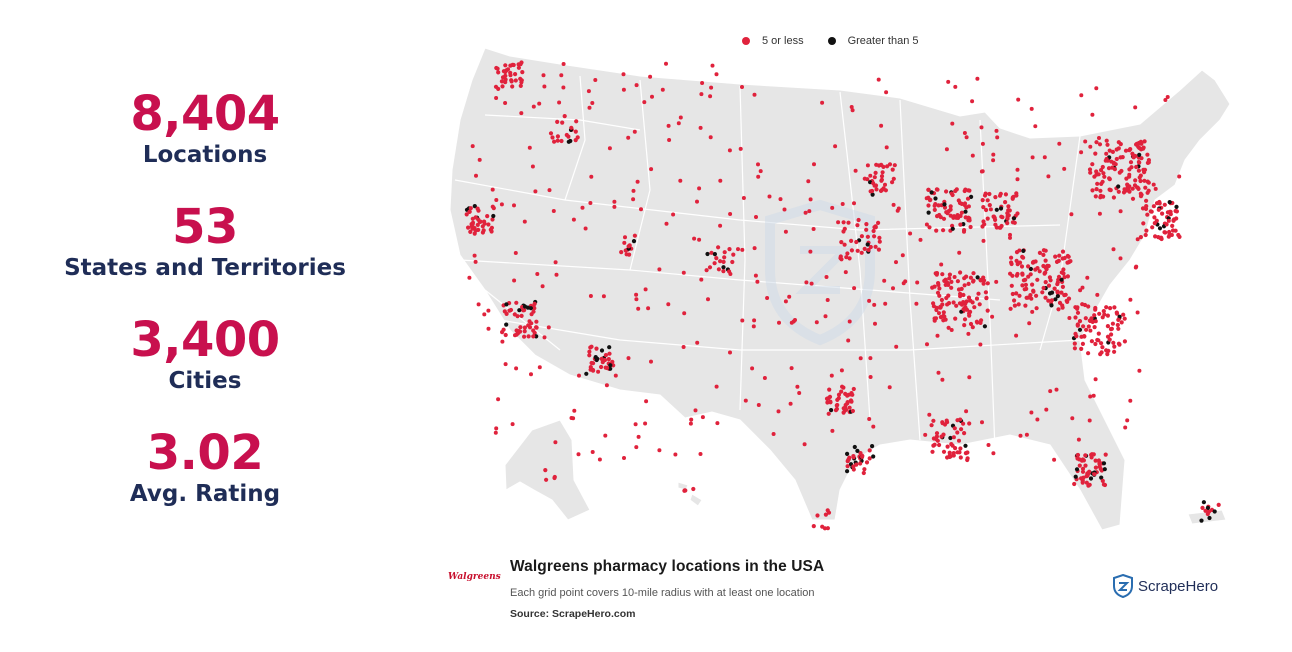 The height and width of the screenshot is (652, 1292). I want to click on alaska-shape, so click(547, 470).